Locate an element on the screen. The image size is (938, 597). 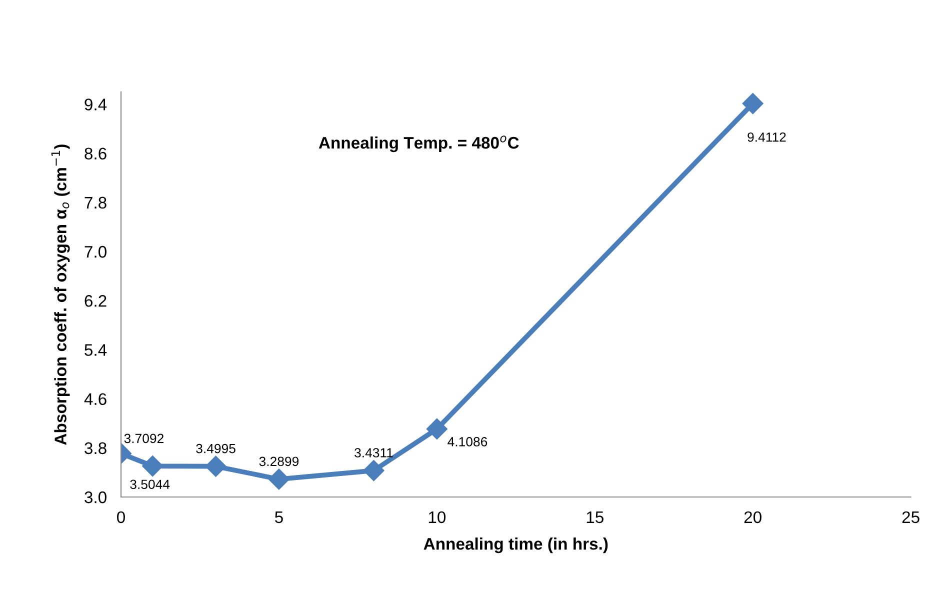
y-axis-title: Absorption coeff. of oxygen α$_{o}$ (cm$^{−1}$) is located at coordinates (60, 294).